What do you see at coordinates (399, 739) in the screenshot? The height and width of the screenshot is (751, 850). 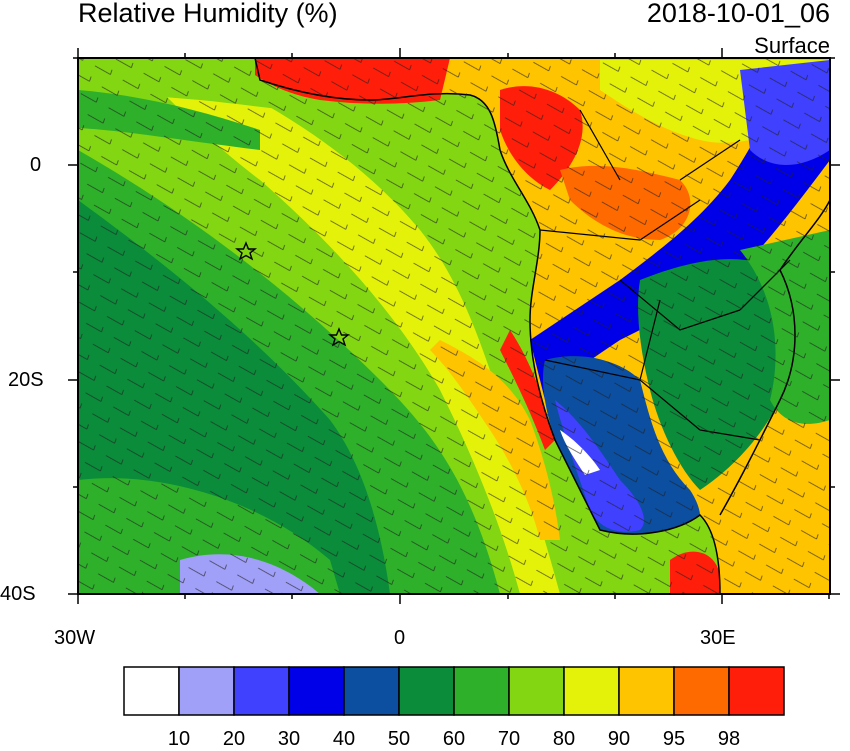 I see `colorbar-label: 50` at bounding box center [399, 739].